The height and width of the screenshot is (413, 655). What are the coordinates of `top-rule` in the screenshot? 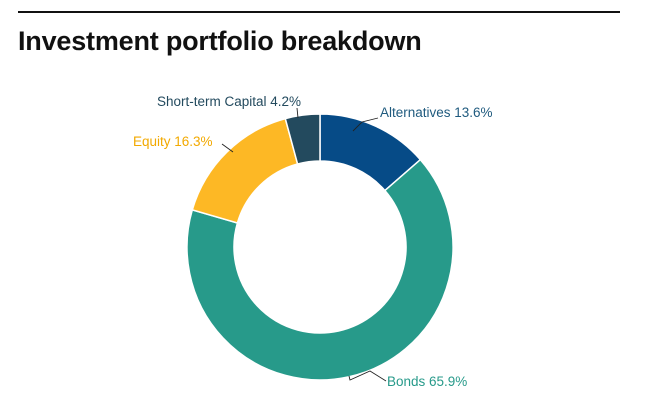 It's located at (319, 12).